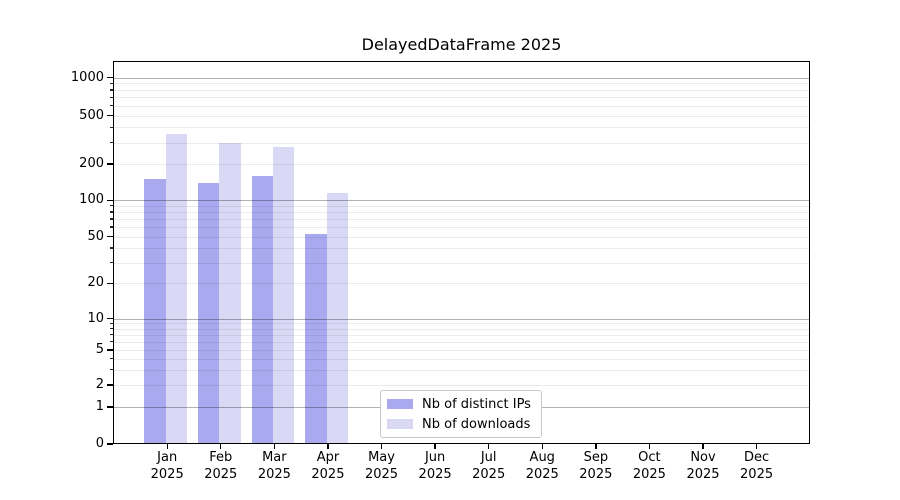 Image resolution: width=900 pixels, height=500 pixels. I want to click on x-tick-label-apr: Apr 2025, so click(328, 466).